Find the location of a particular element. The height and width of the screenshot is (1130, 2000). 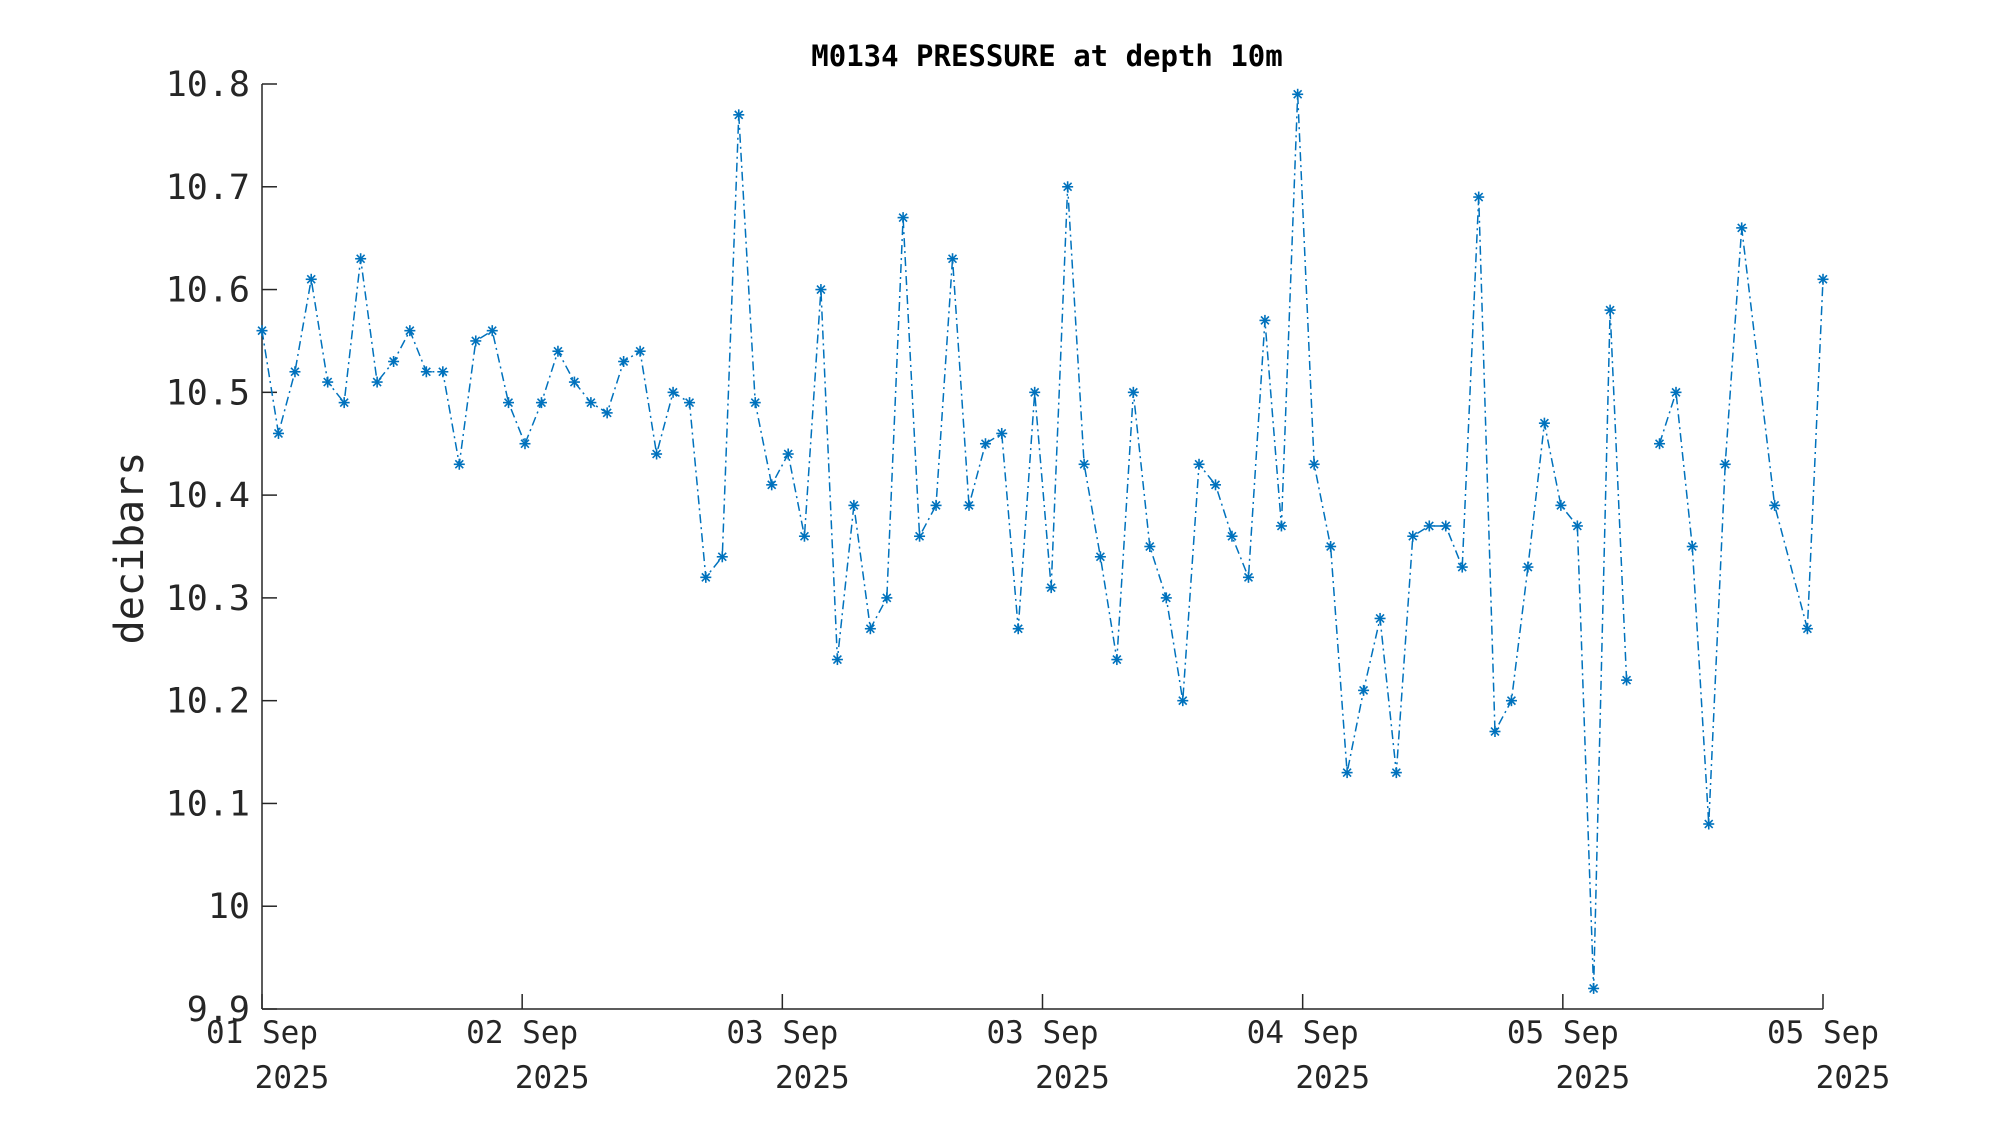

y-tick-label: 10.2 is located at coordinates (208, 702).